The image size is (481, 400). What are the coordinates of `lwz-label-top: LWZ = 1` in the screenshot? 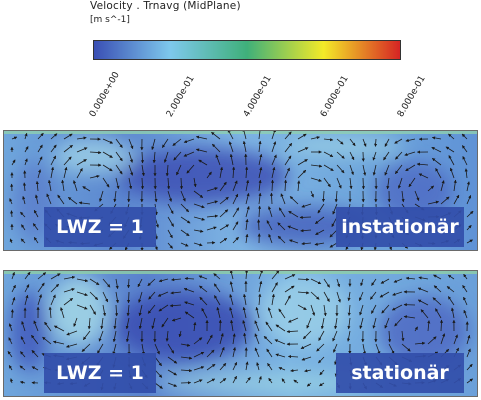 It's located at (100, 227).